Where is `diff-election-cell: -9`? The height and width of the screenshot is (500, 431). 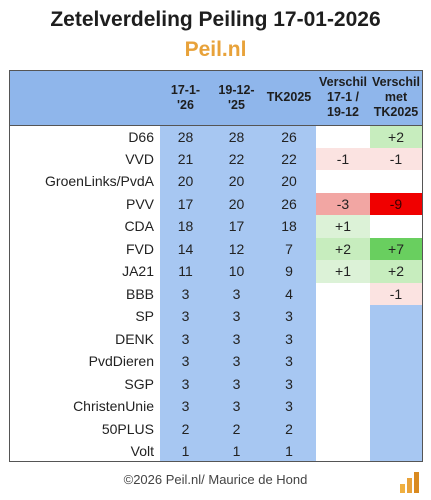
diff-election-cell: -9 is located at coordinates (396, 203).